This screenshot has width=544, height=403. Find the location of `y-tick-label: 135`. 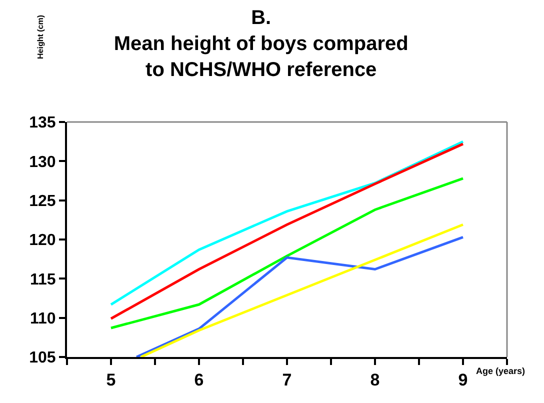

y-tick-label: 135 is located at coordinates (42, 123).